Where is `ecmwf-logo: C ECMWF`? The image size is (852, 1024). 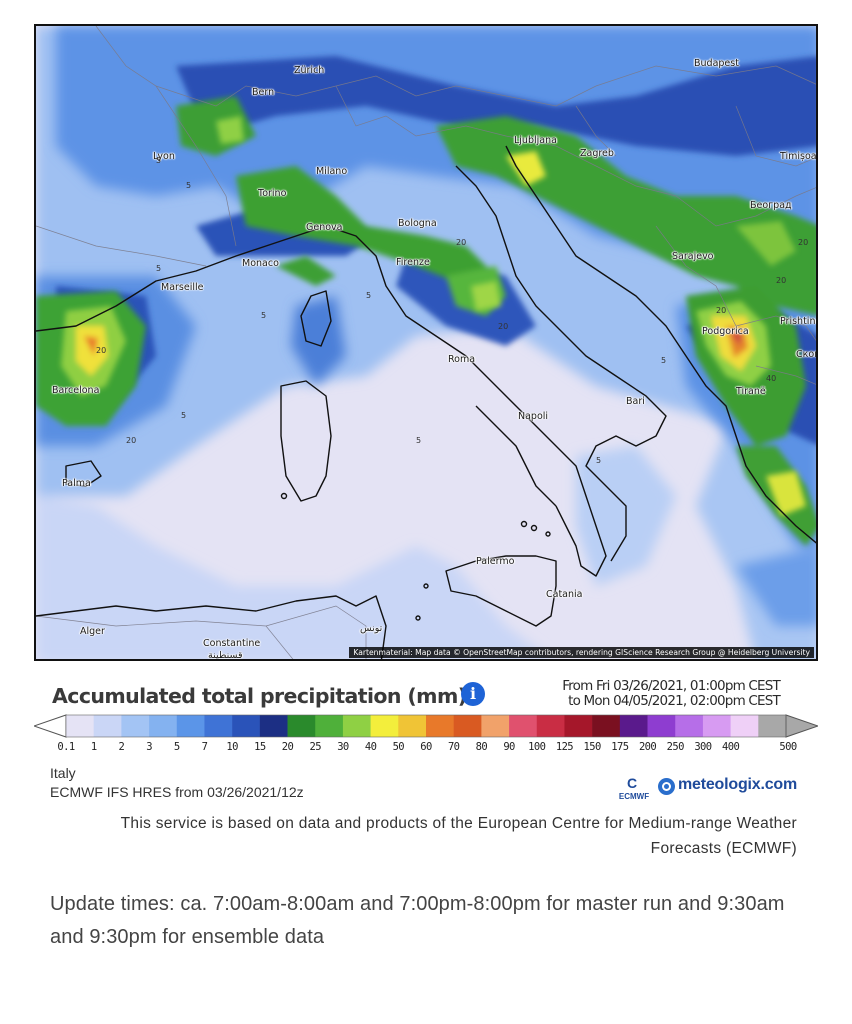 ecmwf-logo: C ECMWF is located at coordinates (634, 790).